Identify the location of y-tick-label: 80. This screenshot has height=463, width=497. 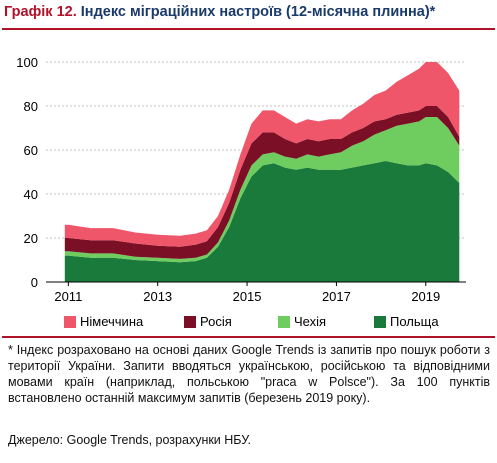
(31, 106).